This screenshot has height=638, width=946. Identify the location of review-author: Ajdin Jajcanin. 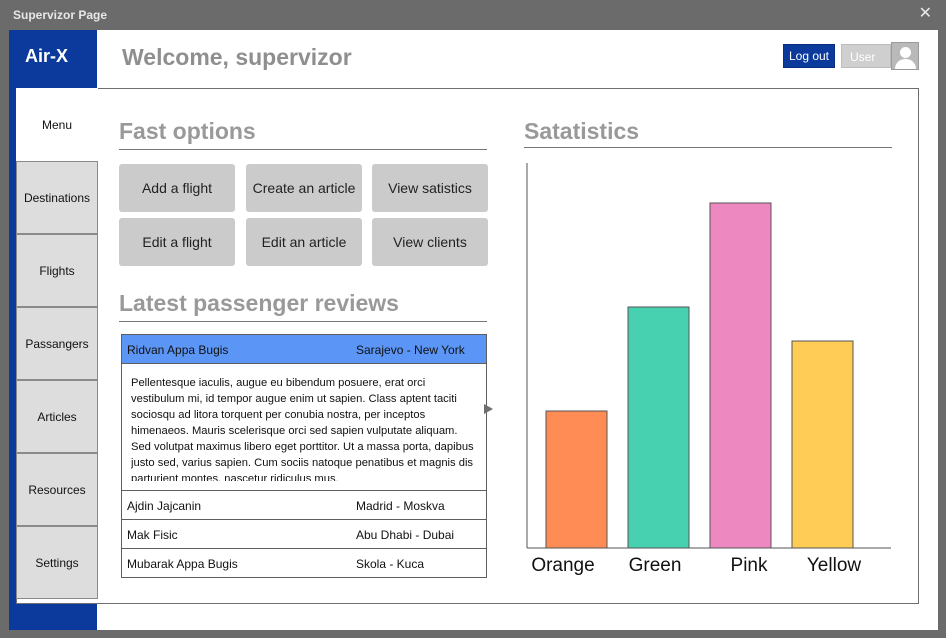
(164, 506).